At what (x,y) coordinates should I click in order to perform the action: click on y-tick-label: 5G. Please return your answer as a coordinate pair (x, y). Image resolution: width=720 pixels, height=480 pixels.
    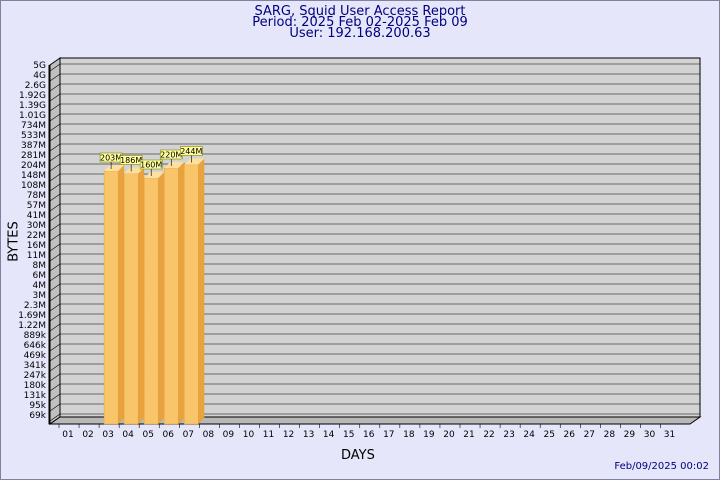
    Looking at the image, I should click on (39, 66).